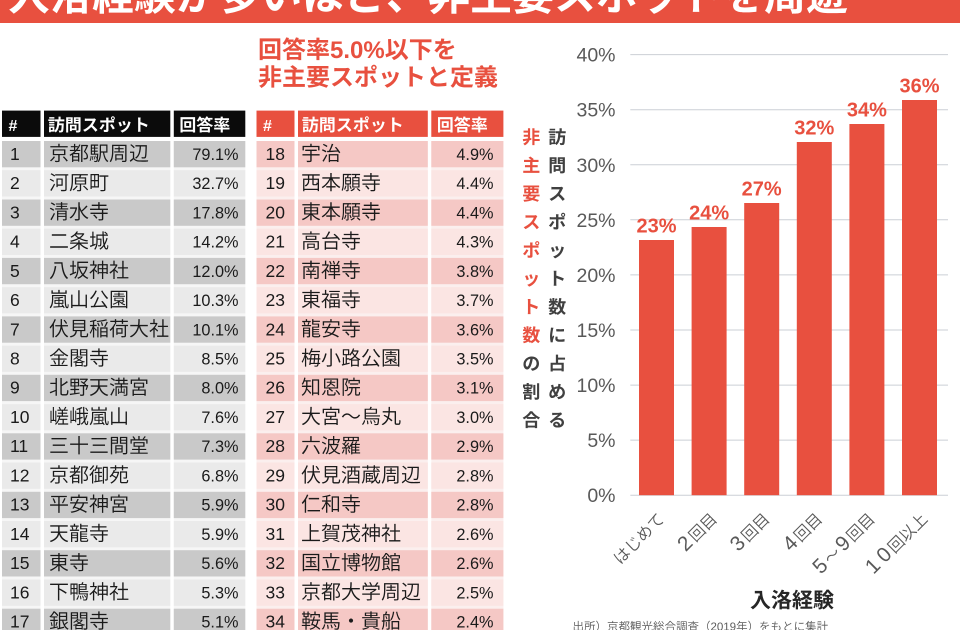  What do you see at coordinates (219, 593) in the screenshot?
I see `svg-text: 5.3%` at bounding box center [219, 593].